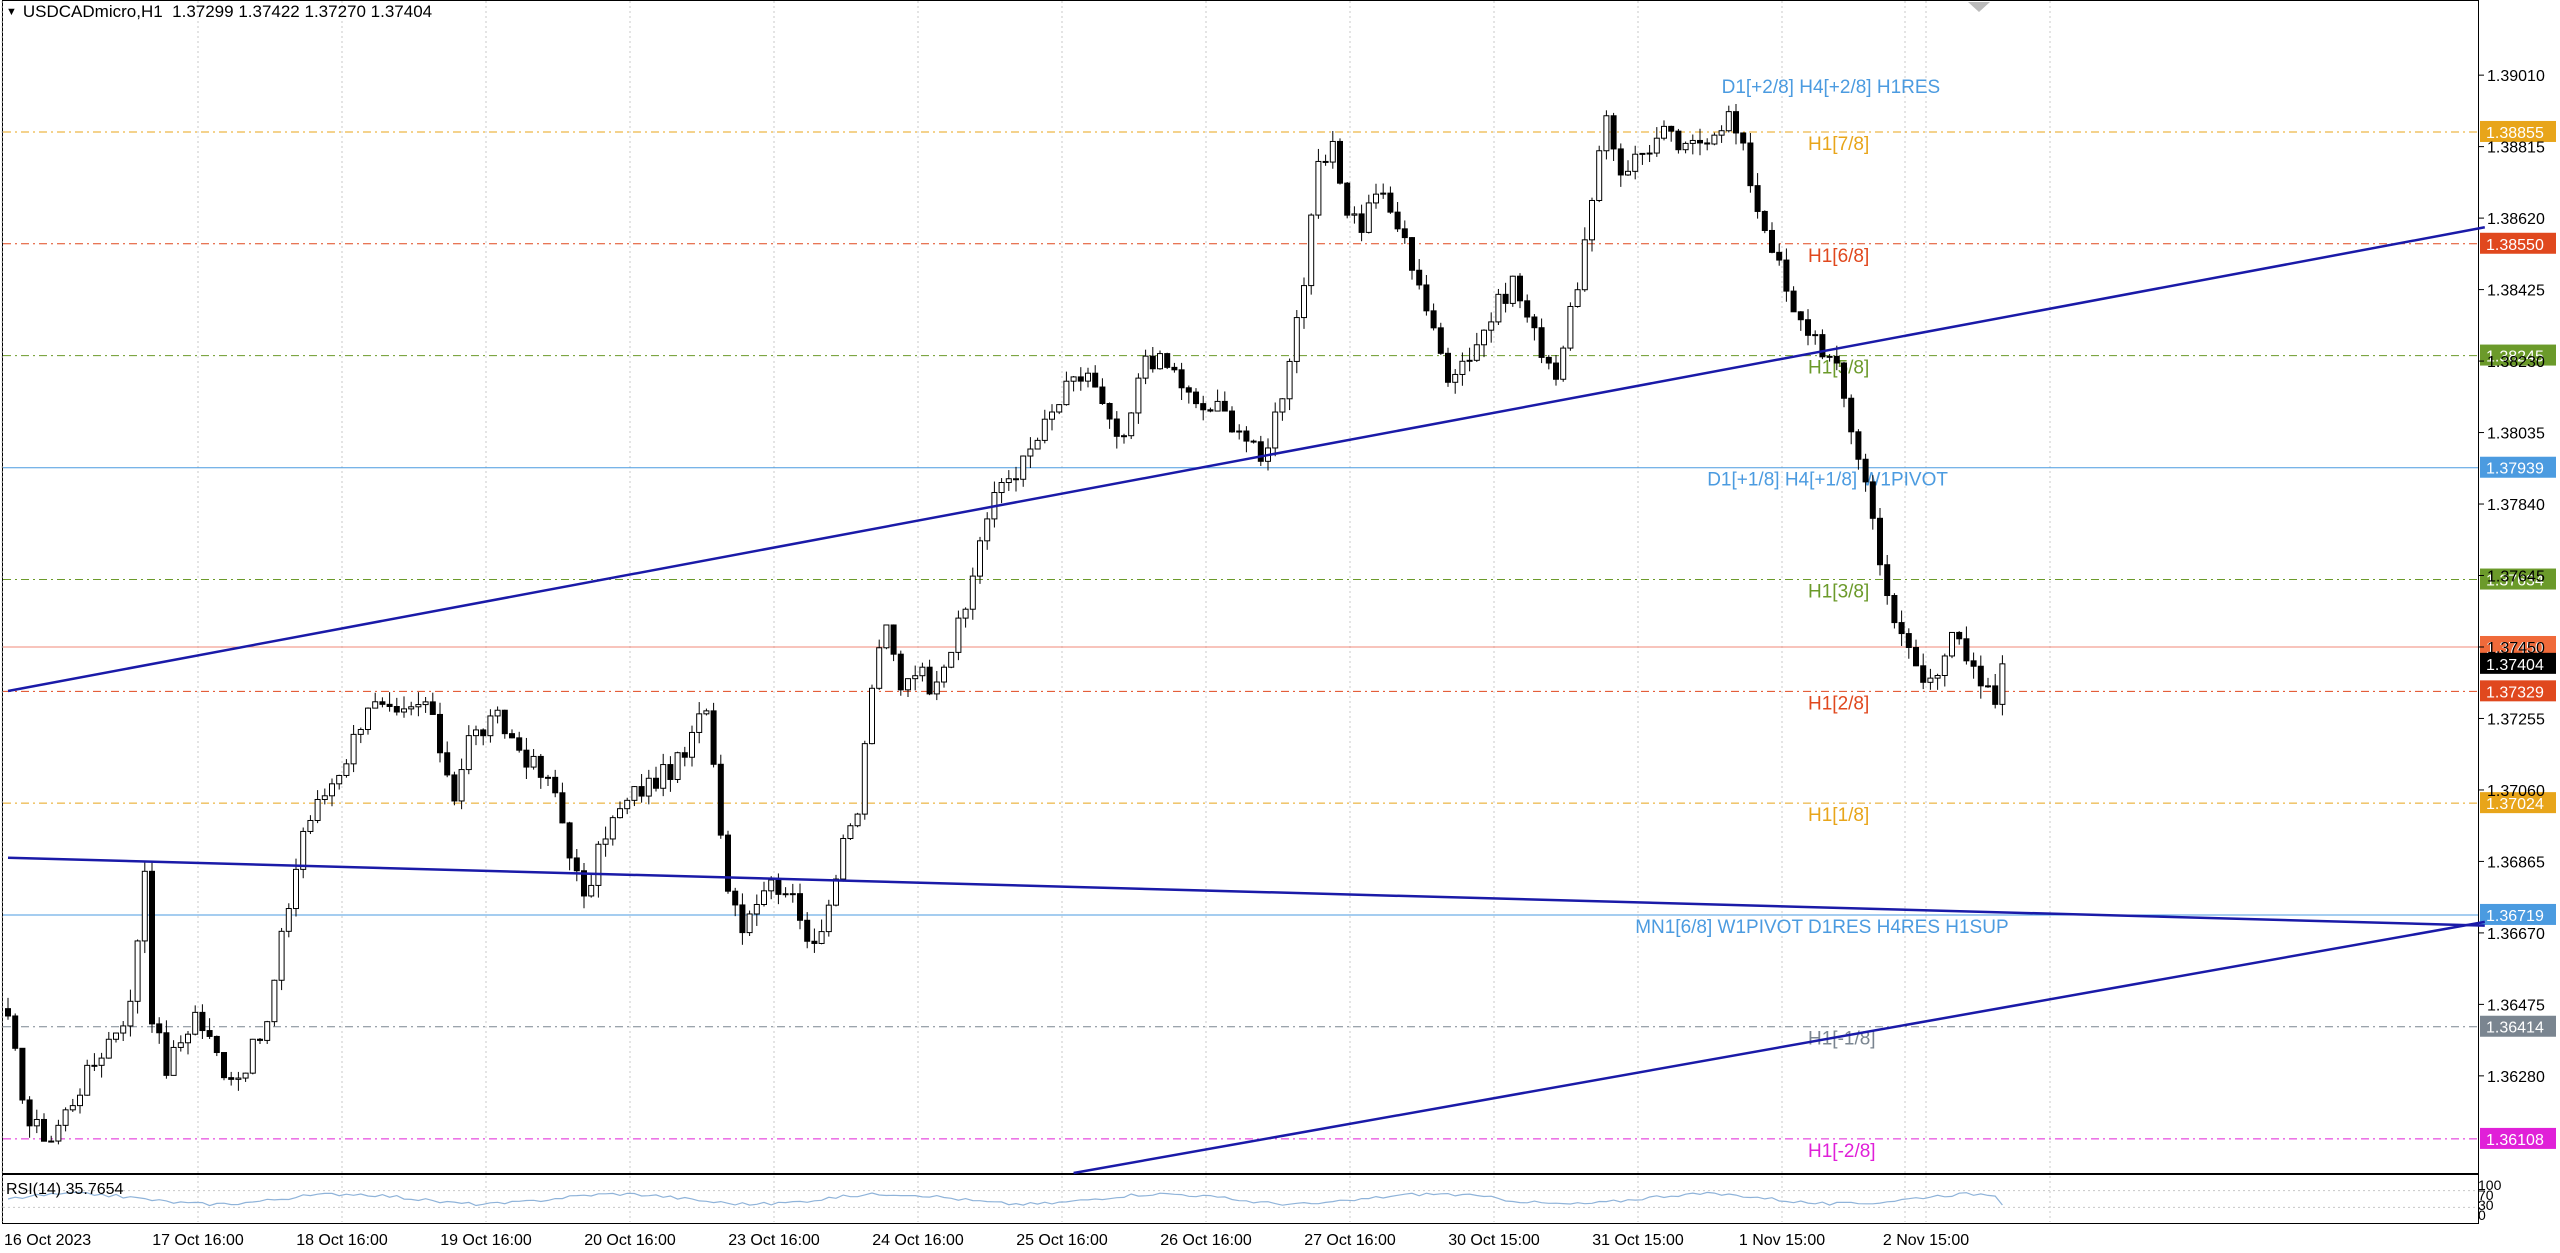  What do you see at coordinates (2490, 1185) in the screenshot?
I see `rsi-scale-label: 100` at bounding box center [2490, 1185].